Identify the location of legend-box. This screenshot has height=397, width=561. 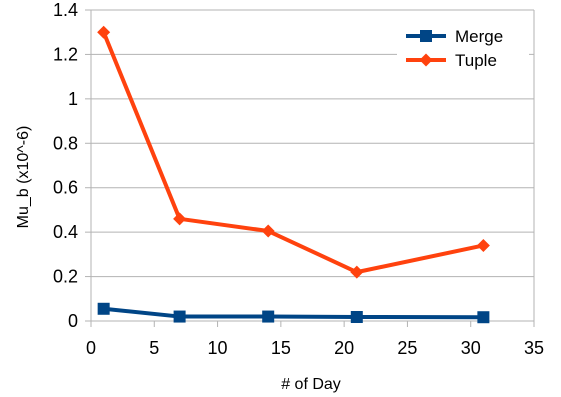
(463, 48).